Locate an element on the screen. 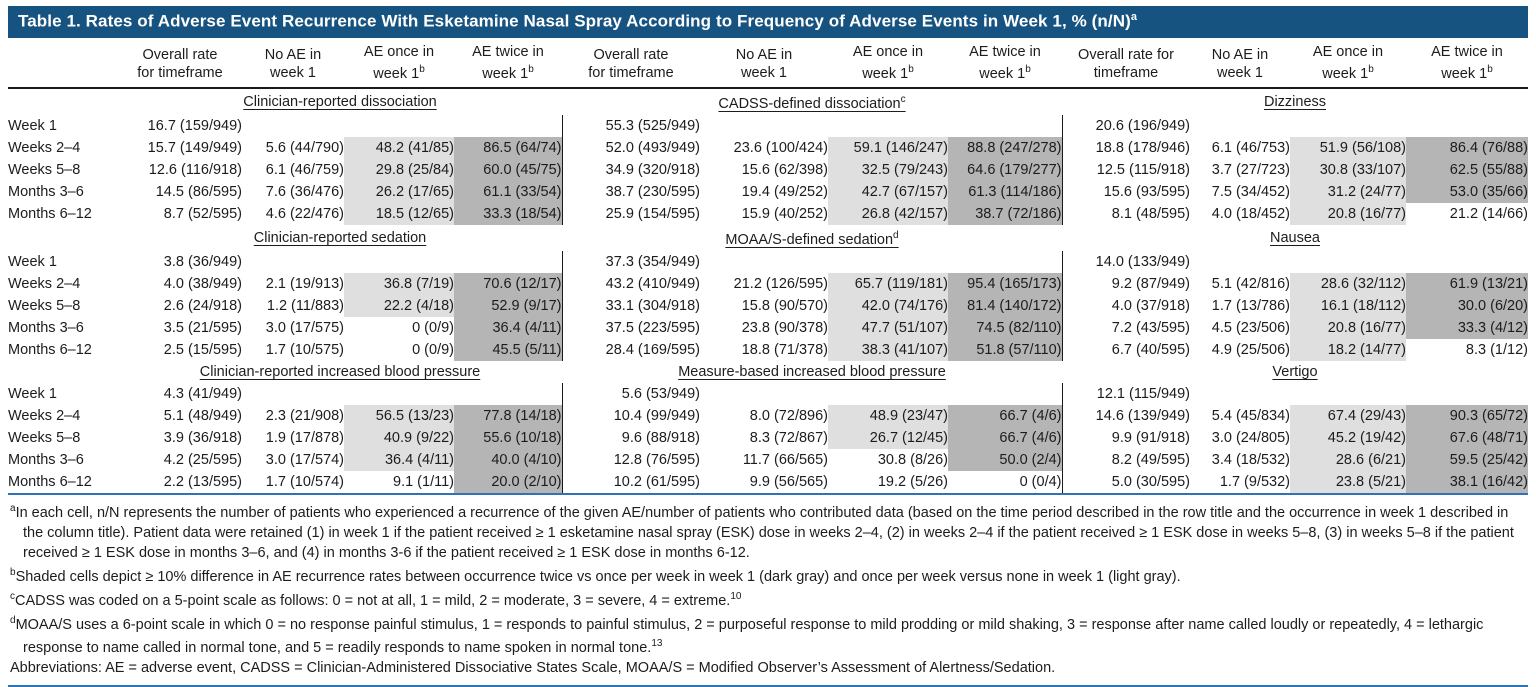  data-cell: 55.6 (10/18) is located at coordinates (508, 438).